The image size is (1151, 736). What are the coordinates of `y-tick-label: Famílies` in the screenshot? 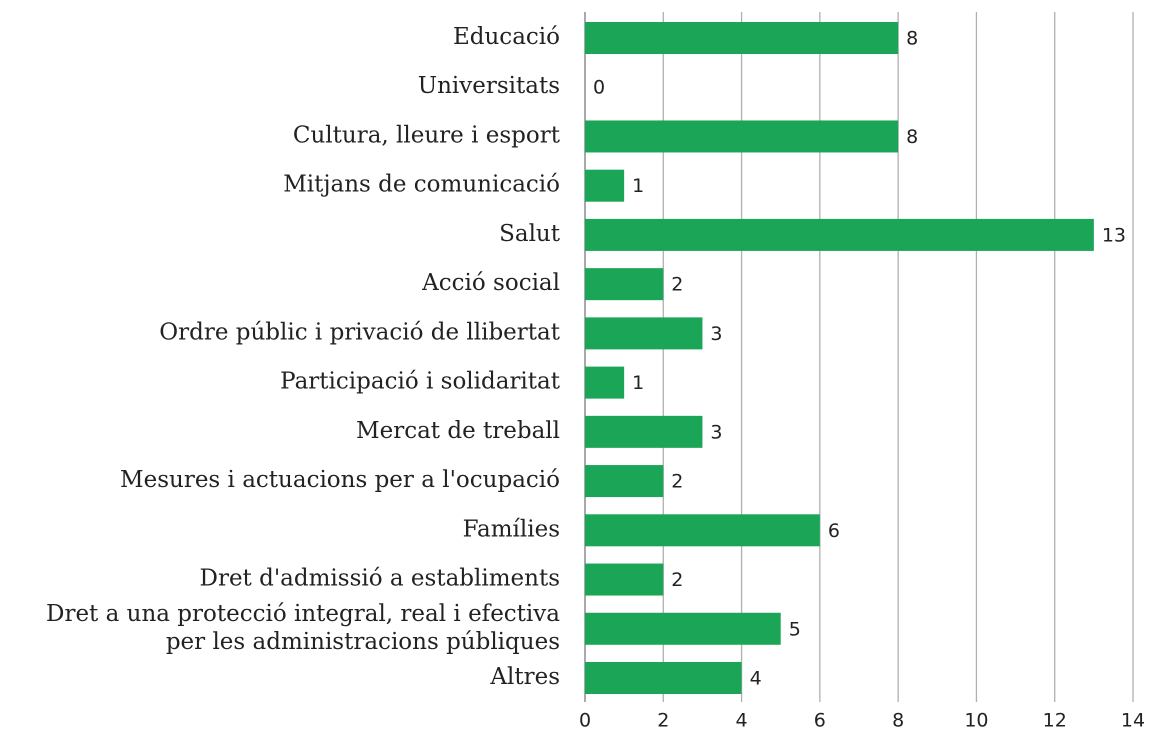 It's located at (511, 529).